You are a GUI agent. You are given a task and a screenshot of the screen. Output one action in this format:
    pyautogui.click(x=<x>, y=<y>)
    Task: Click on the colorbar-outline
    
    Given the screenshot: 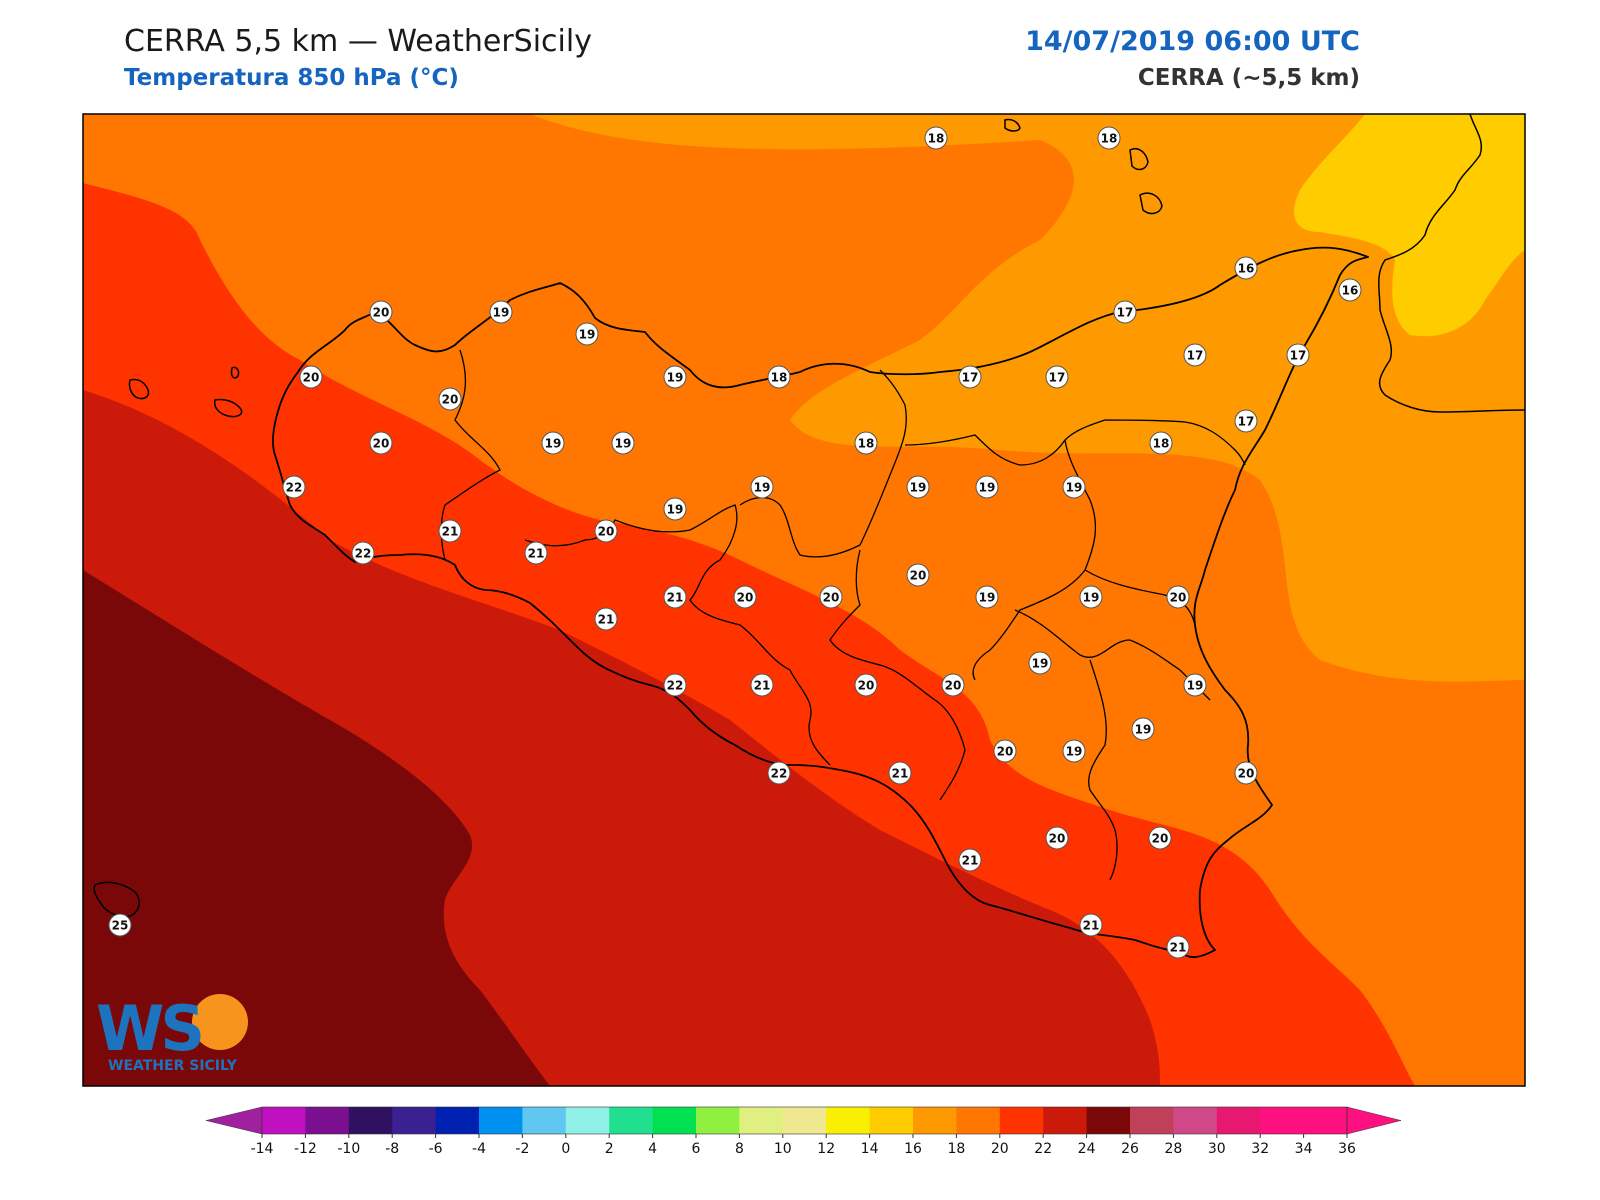 What is the action you would take?
    pyautogui.click(x=804, y=1120)
    